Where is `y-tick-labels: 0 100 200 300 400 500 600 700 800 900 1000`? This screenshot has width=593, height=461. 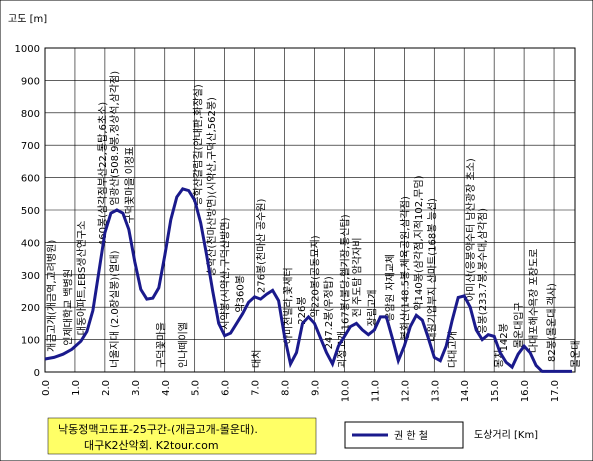 y-tick-labels: 0 100 200 300 400 500 600 700 800 900 1000 is located at coordinates (27, 211).